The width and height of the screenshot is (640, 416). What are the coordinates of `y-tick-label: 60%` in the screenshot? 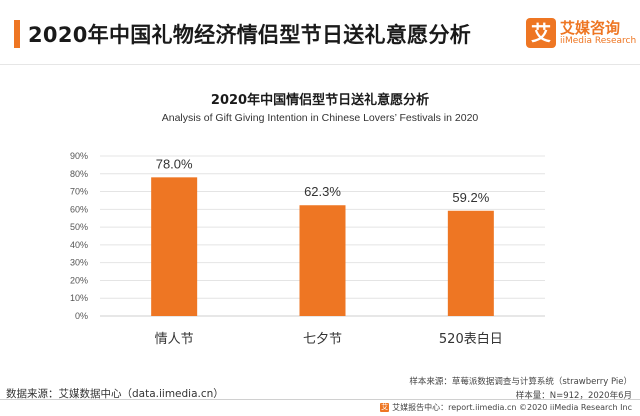 It's located at (79, 209).